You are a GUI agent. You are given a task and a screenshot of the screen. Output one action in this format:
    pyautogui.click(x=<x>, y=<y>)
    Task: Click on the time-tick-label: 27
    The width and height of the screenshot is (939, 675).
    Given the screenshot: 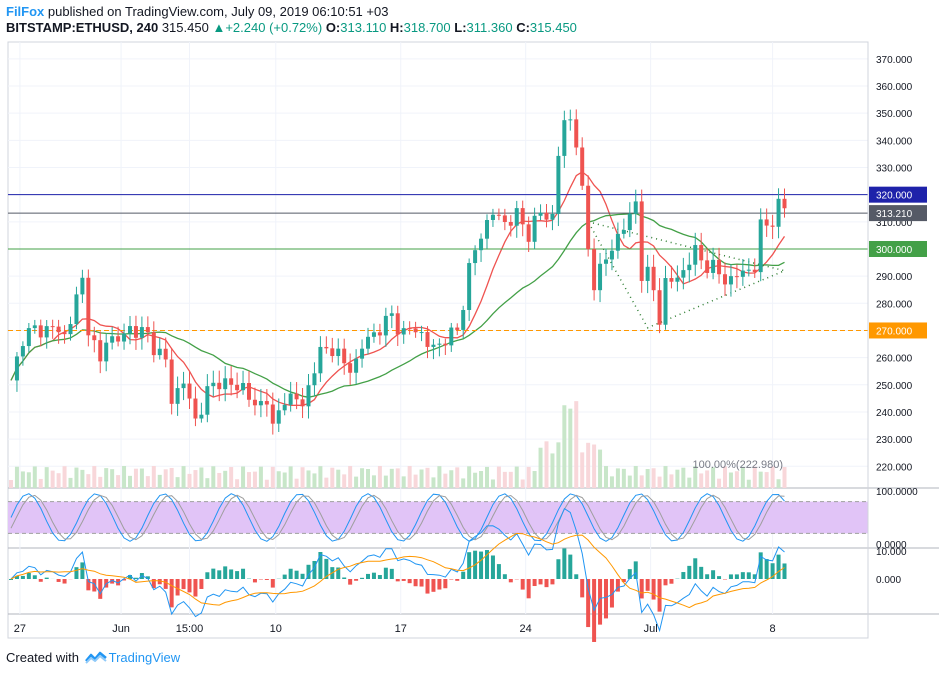 What is the action you would take?
    pyautogui.click(x=20, y=629)
    